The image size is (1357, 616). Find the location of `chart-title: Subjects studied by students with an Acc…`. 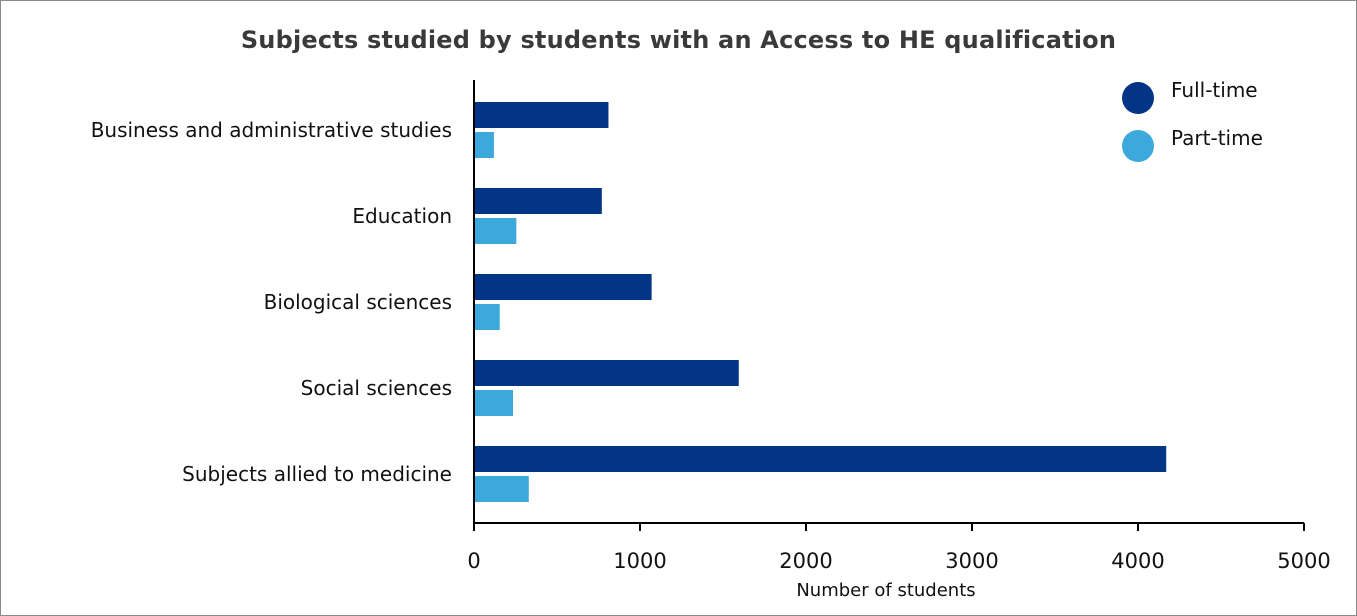

chart-title: Subjects studied by students with an Acc… is located at coordinates (678, 40).